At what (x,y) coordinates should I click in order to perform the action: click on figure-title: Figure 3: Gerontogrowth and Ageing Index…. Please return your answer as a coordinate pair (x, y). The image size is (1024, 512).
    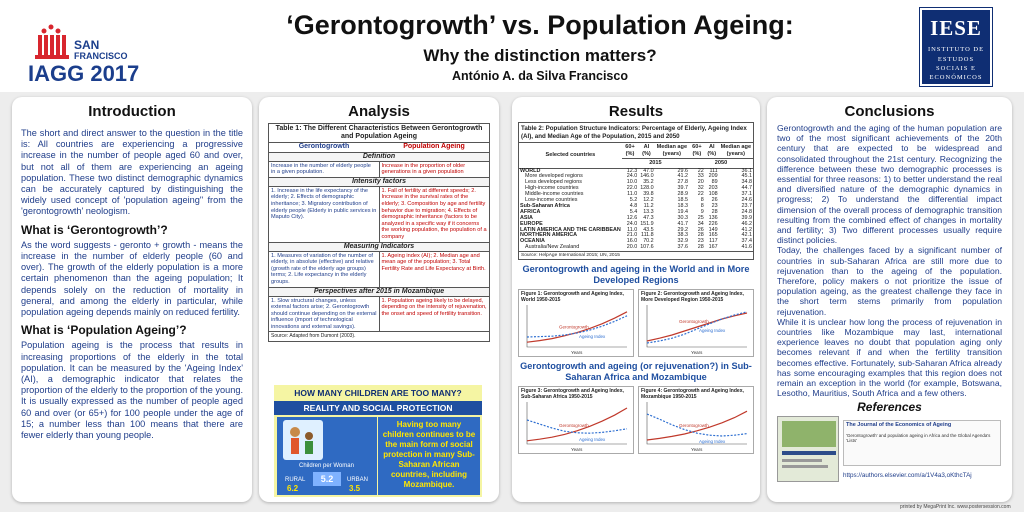
    Looking at the image, I should click on (572, 394).